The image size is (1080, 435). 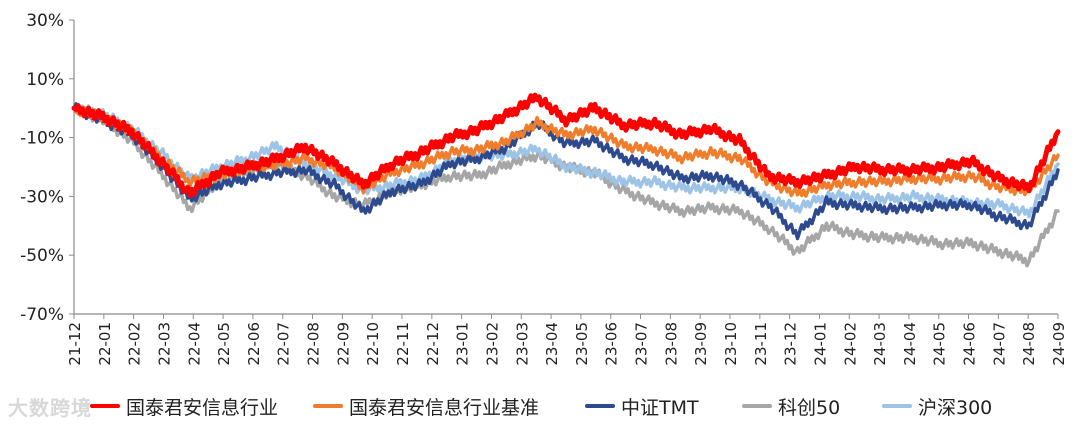 I want to click on y-tick-label: -50%, so click(x=42, y=256).